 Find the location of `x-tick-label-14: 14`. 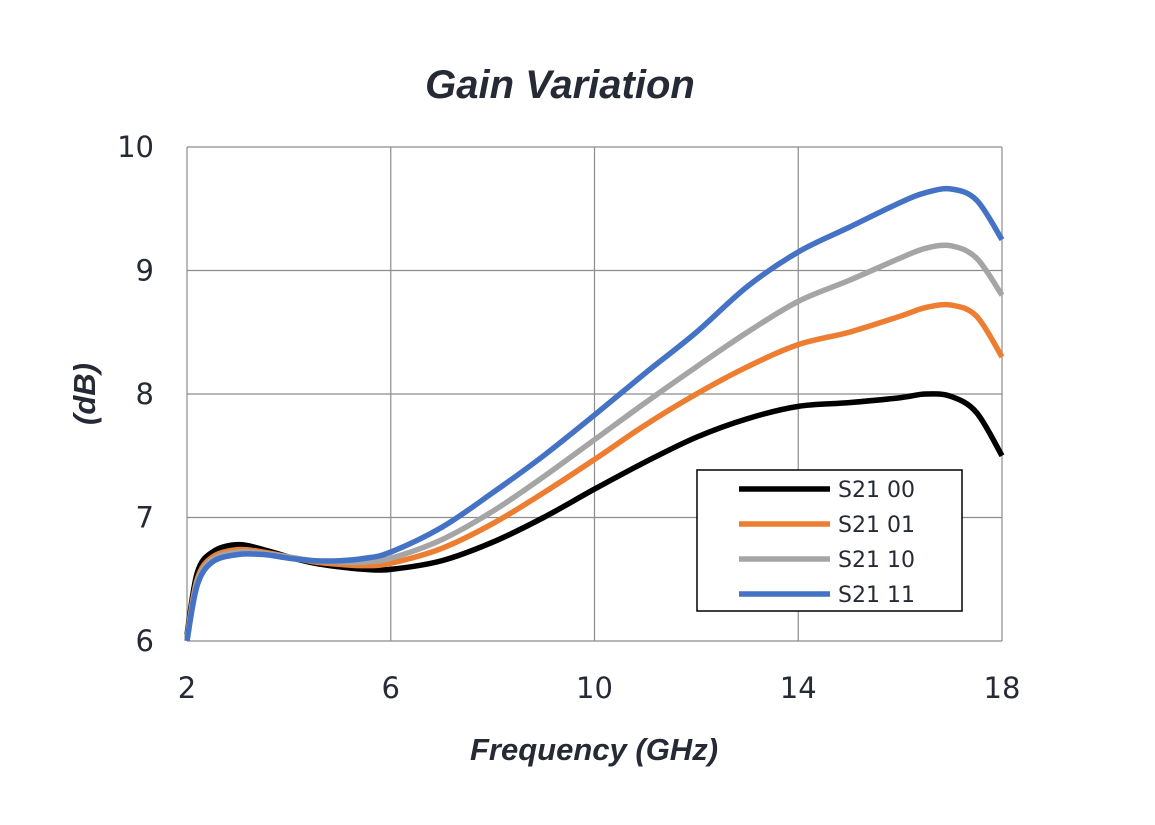

x-tick-label-14: 14 is located at coordinates (798, 688).